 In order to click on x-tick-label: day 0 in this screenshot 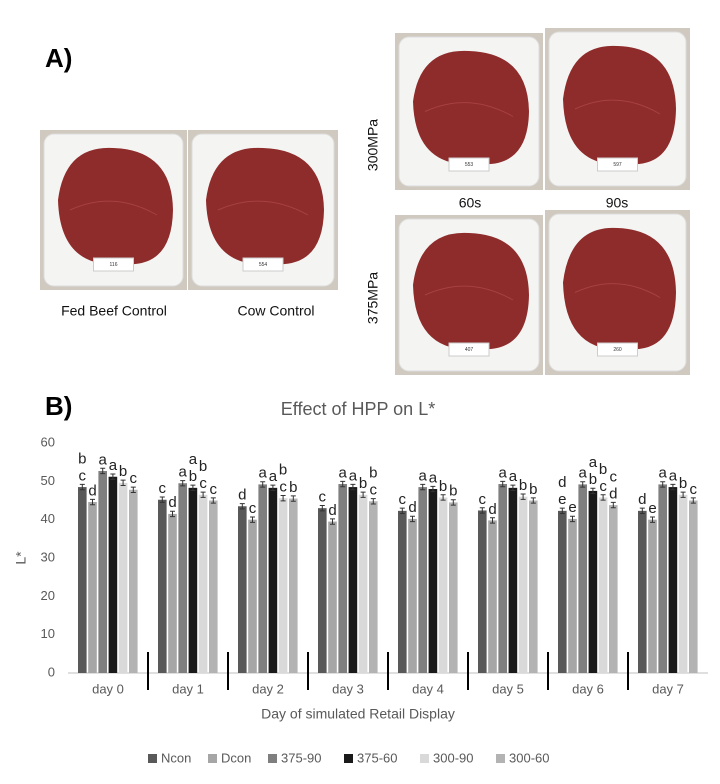, I will do `click(108, 688)`.